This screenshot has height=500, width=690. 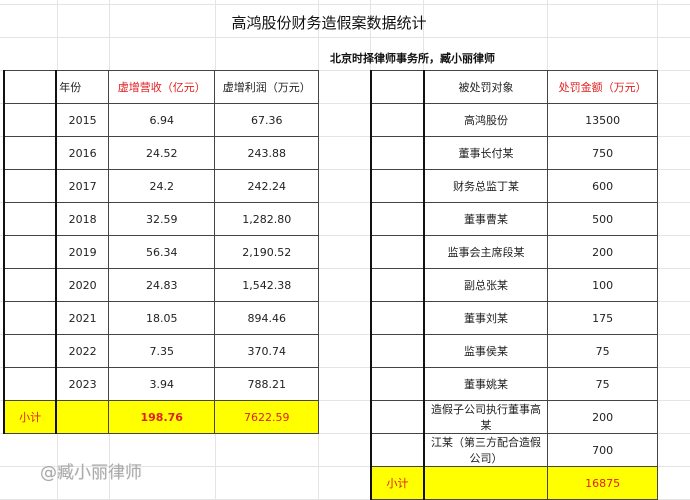 I want to click on table-row: 2015 6.94 67.36, so click(x=160, y=120).